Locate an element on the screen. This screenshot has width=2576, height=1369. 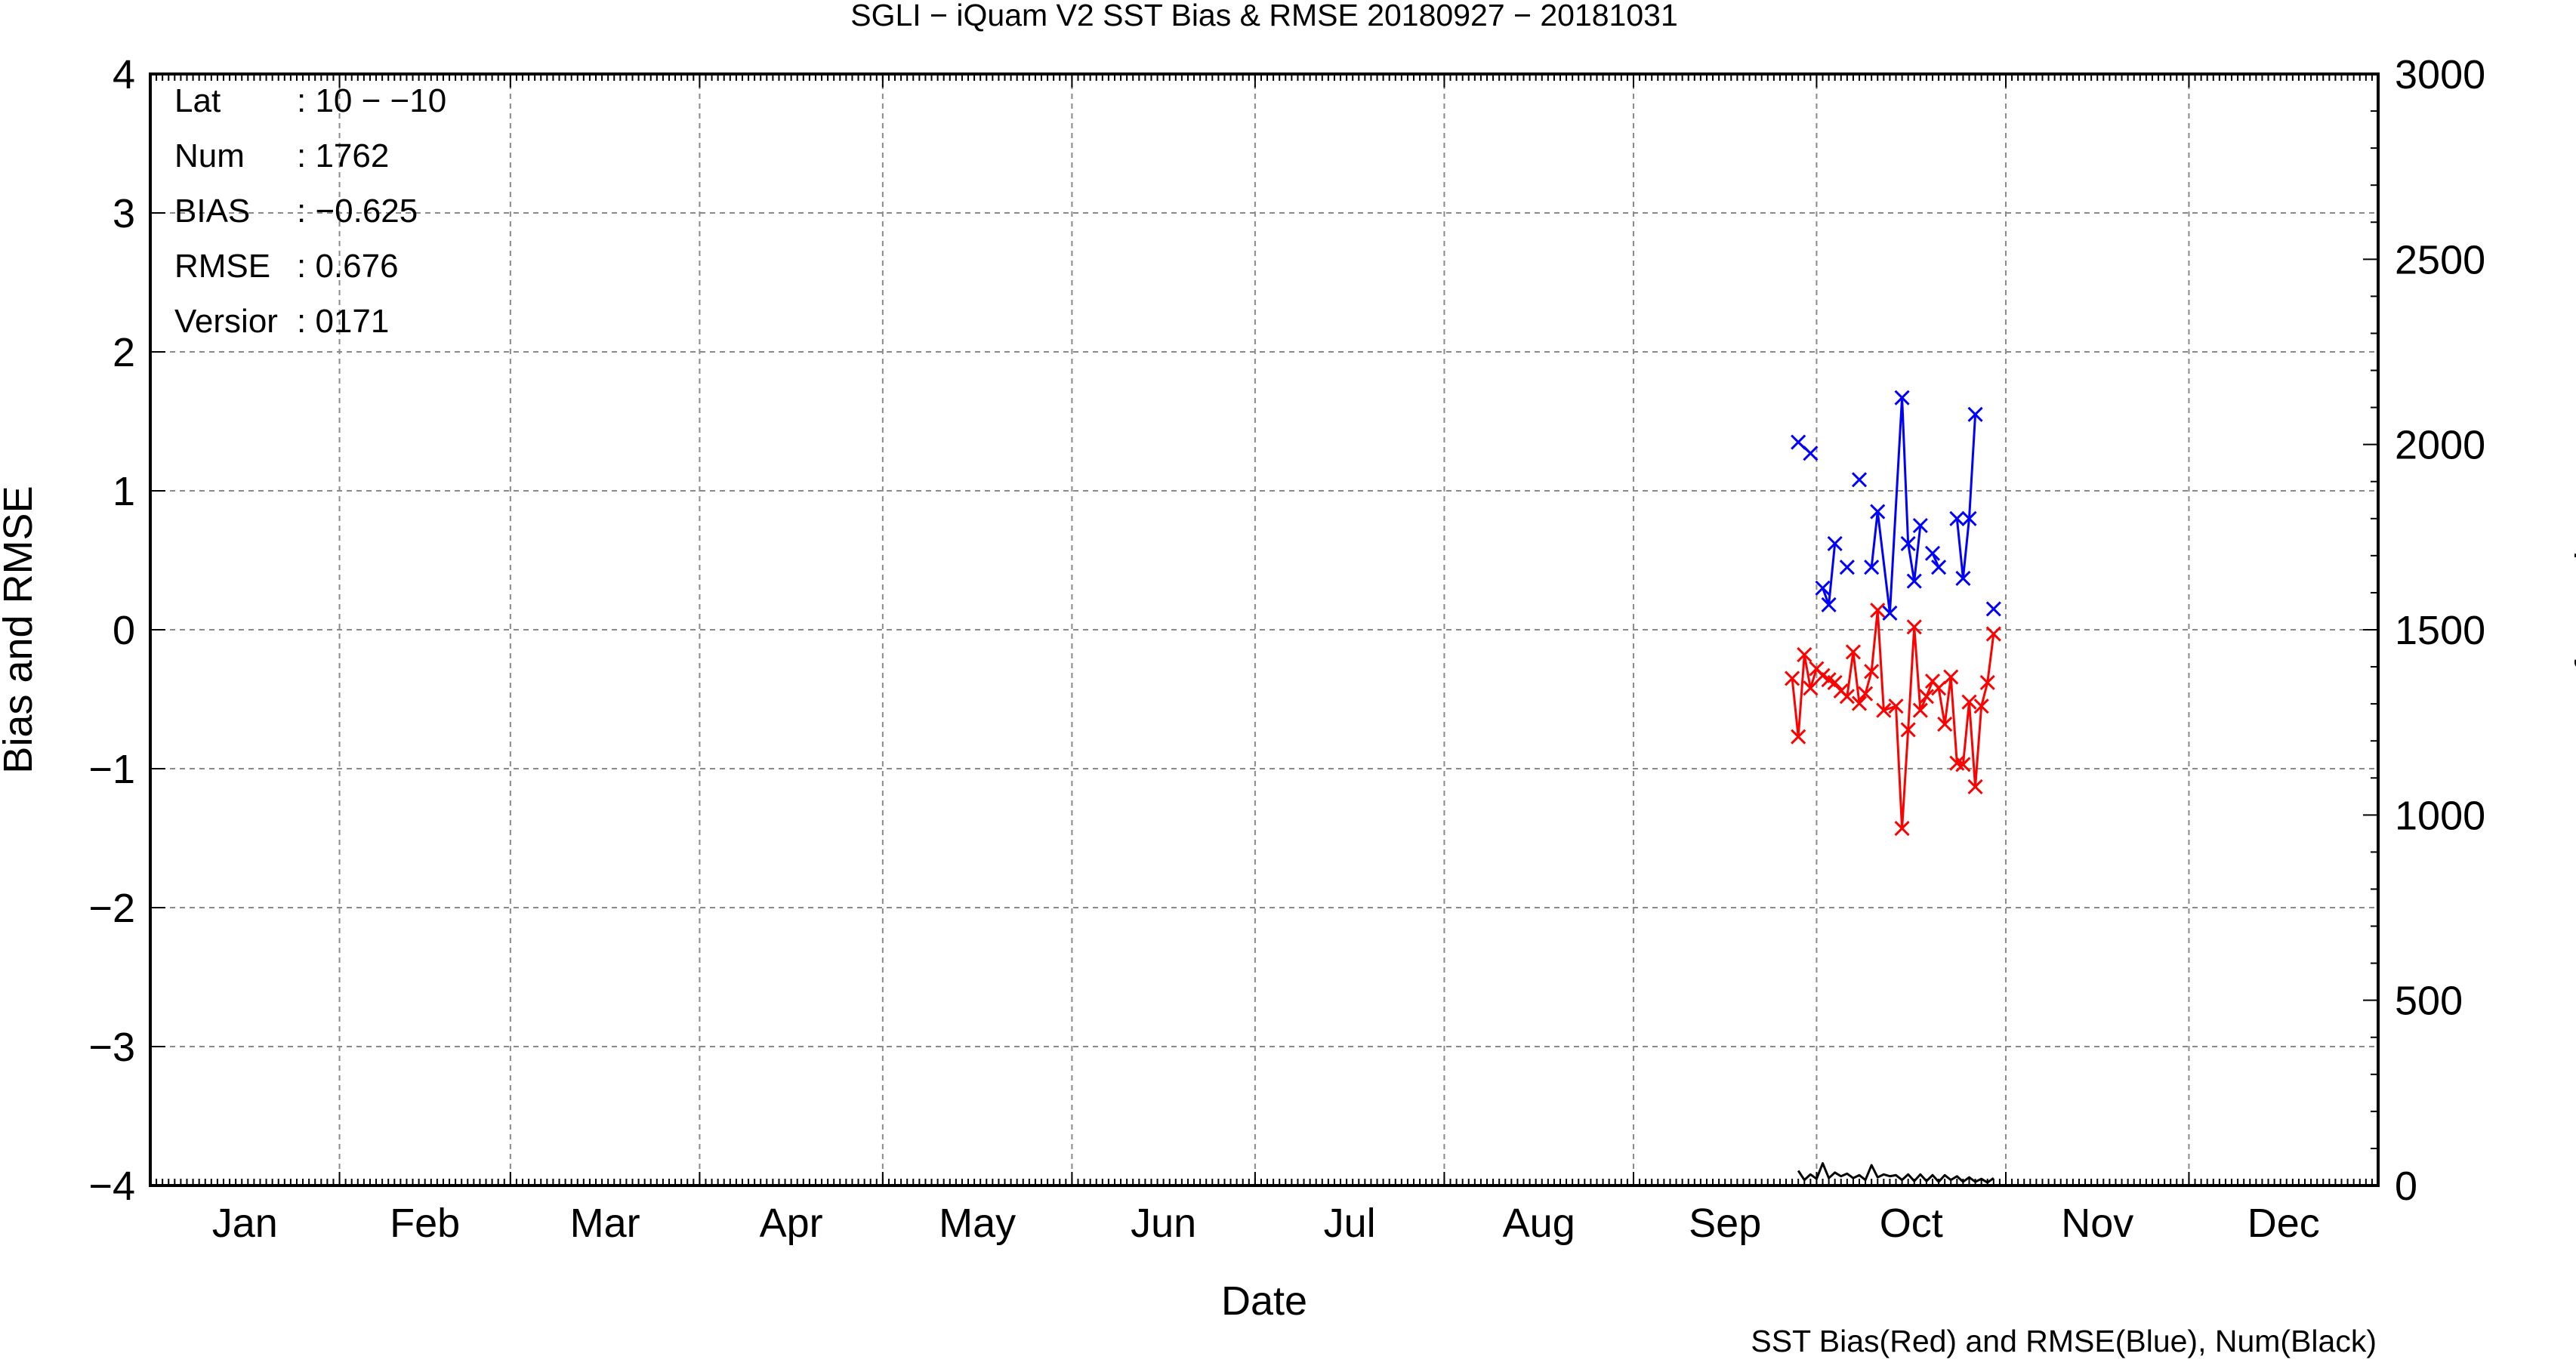
y-tick-label: 2 is located at coordinates (124, 352).